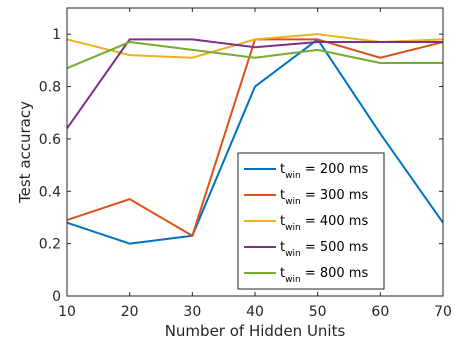 Image resolution: width=459 pixels, height=348 pixels. I want to click on x-tick-label: 10, so click(67, 312).